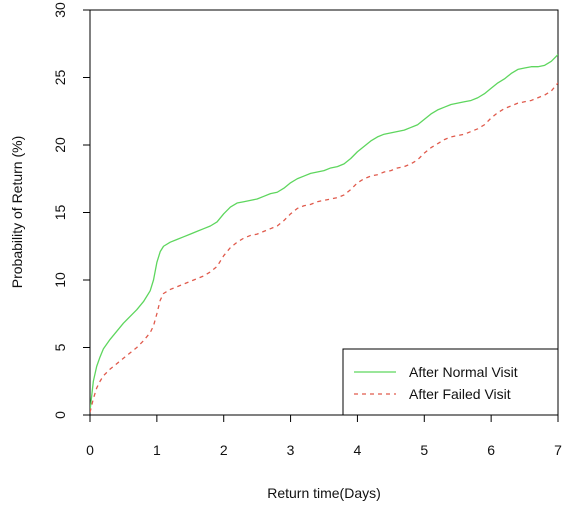  Describe the element at coordinates (60, 415) in the screenshot. I see `y-tick-label: 0` at that location.